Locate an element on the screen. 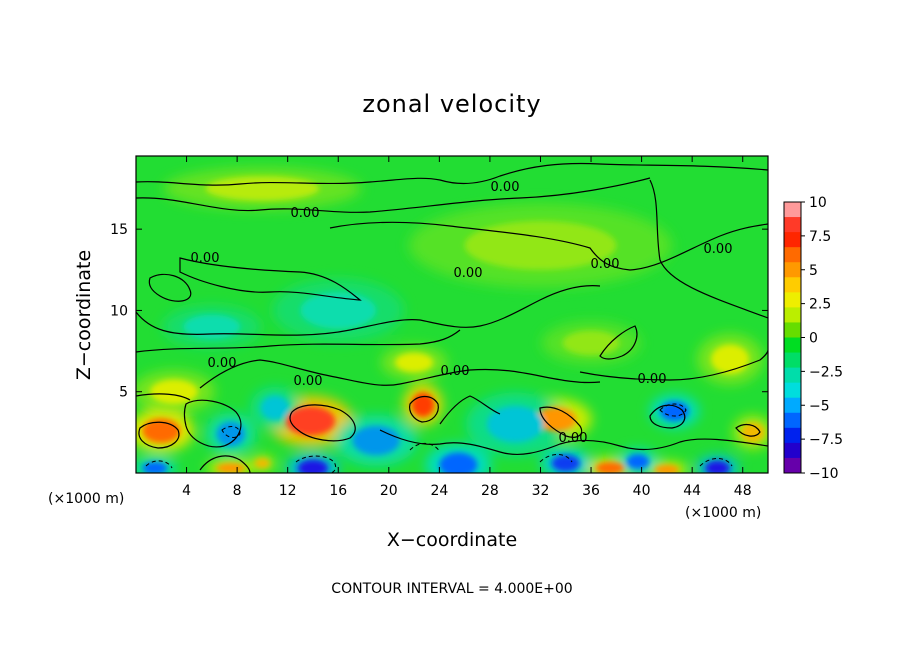  colorbar-tick-label: −2.5 is located at coordinates (826, 372).